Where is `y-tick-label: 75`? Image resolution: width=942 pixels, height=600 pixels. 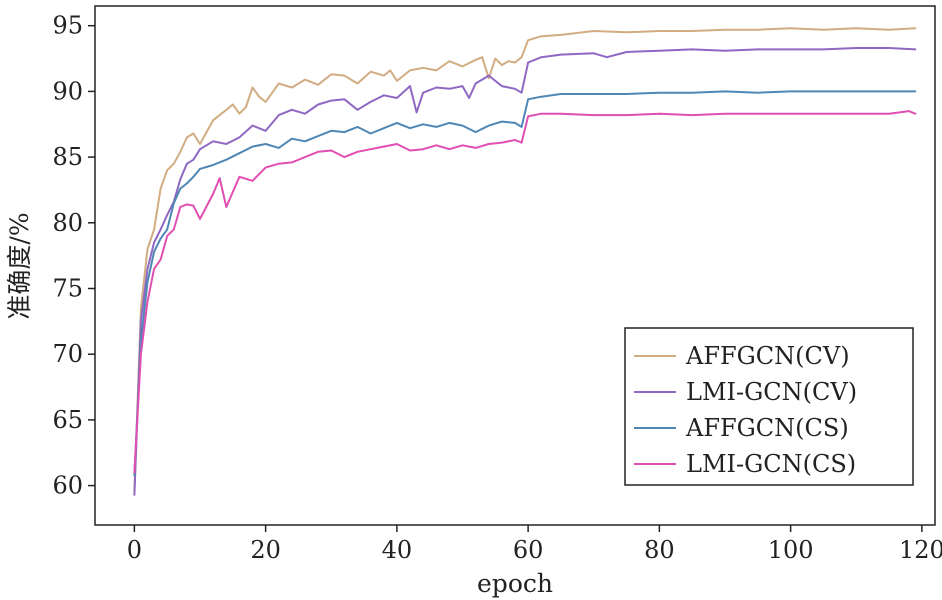 y-tick-label: 75 is located at coordinates (67, 288).